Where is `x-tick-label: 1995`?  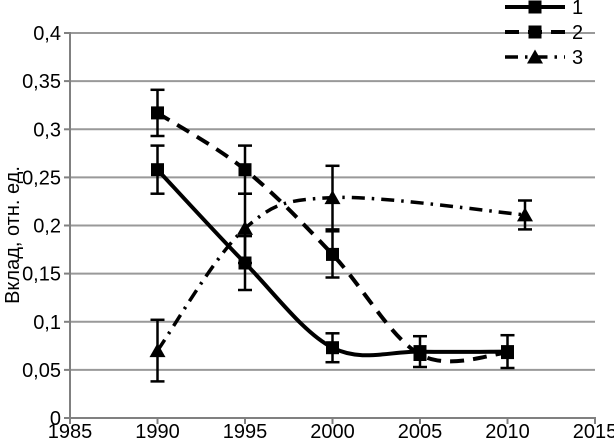
x-tick-label: 1995 is located at coordinates (245, 432).